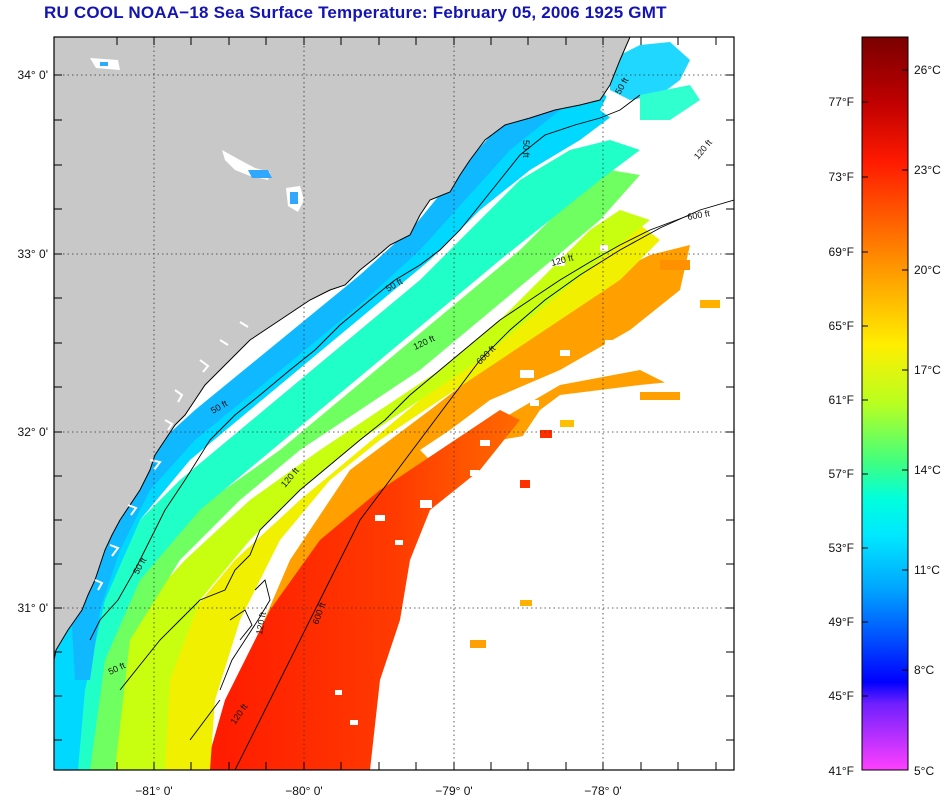  I want to click on colorbar-f-label-57: 57°F, so click(841, 474).